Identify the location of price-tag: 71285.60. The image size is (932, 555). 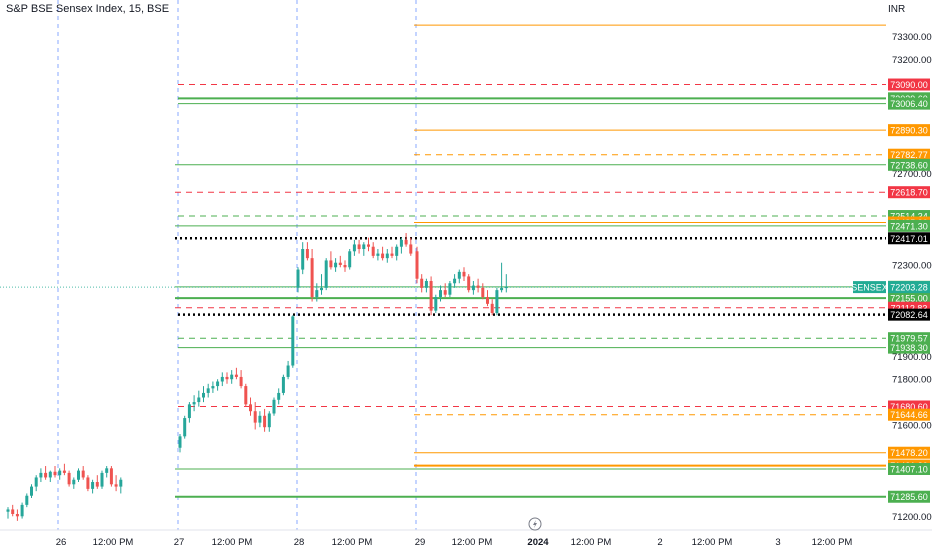
(909, 497).